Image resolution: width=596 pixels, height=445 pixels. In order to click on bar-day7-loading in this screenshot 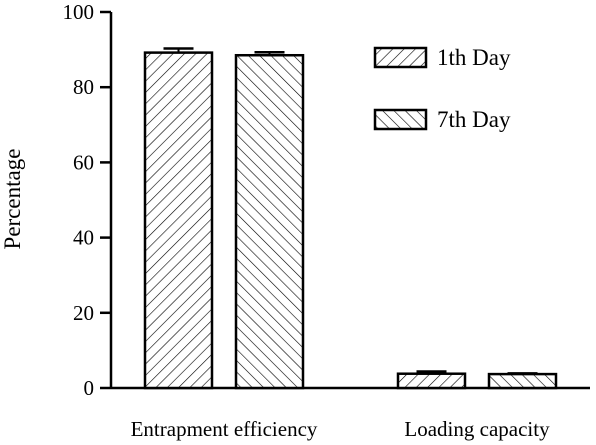, I will do `click(522, 381)`.